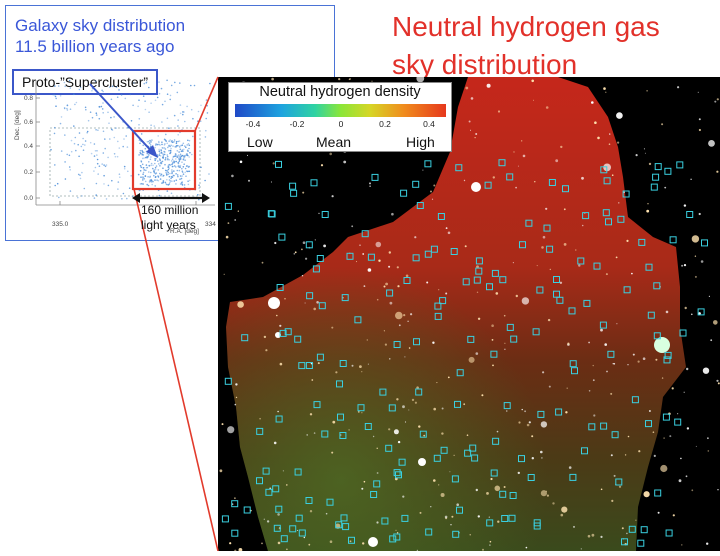 Image resolution: width=720 pixels, height=556 pixels. What do you see at coordinates (526, 46) in the screenshot?
I see `main-title: Neutral hydrogen gas sky distribution` at bounding box center [526, 46].